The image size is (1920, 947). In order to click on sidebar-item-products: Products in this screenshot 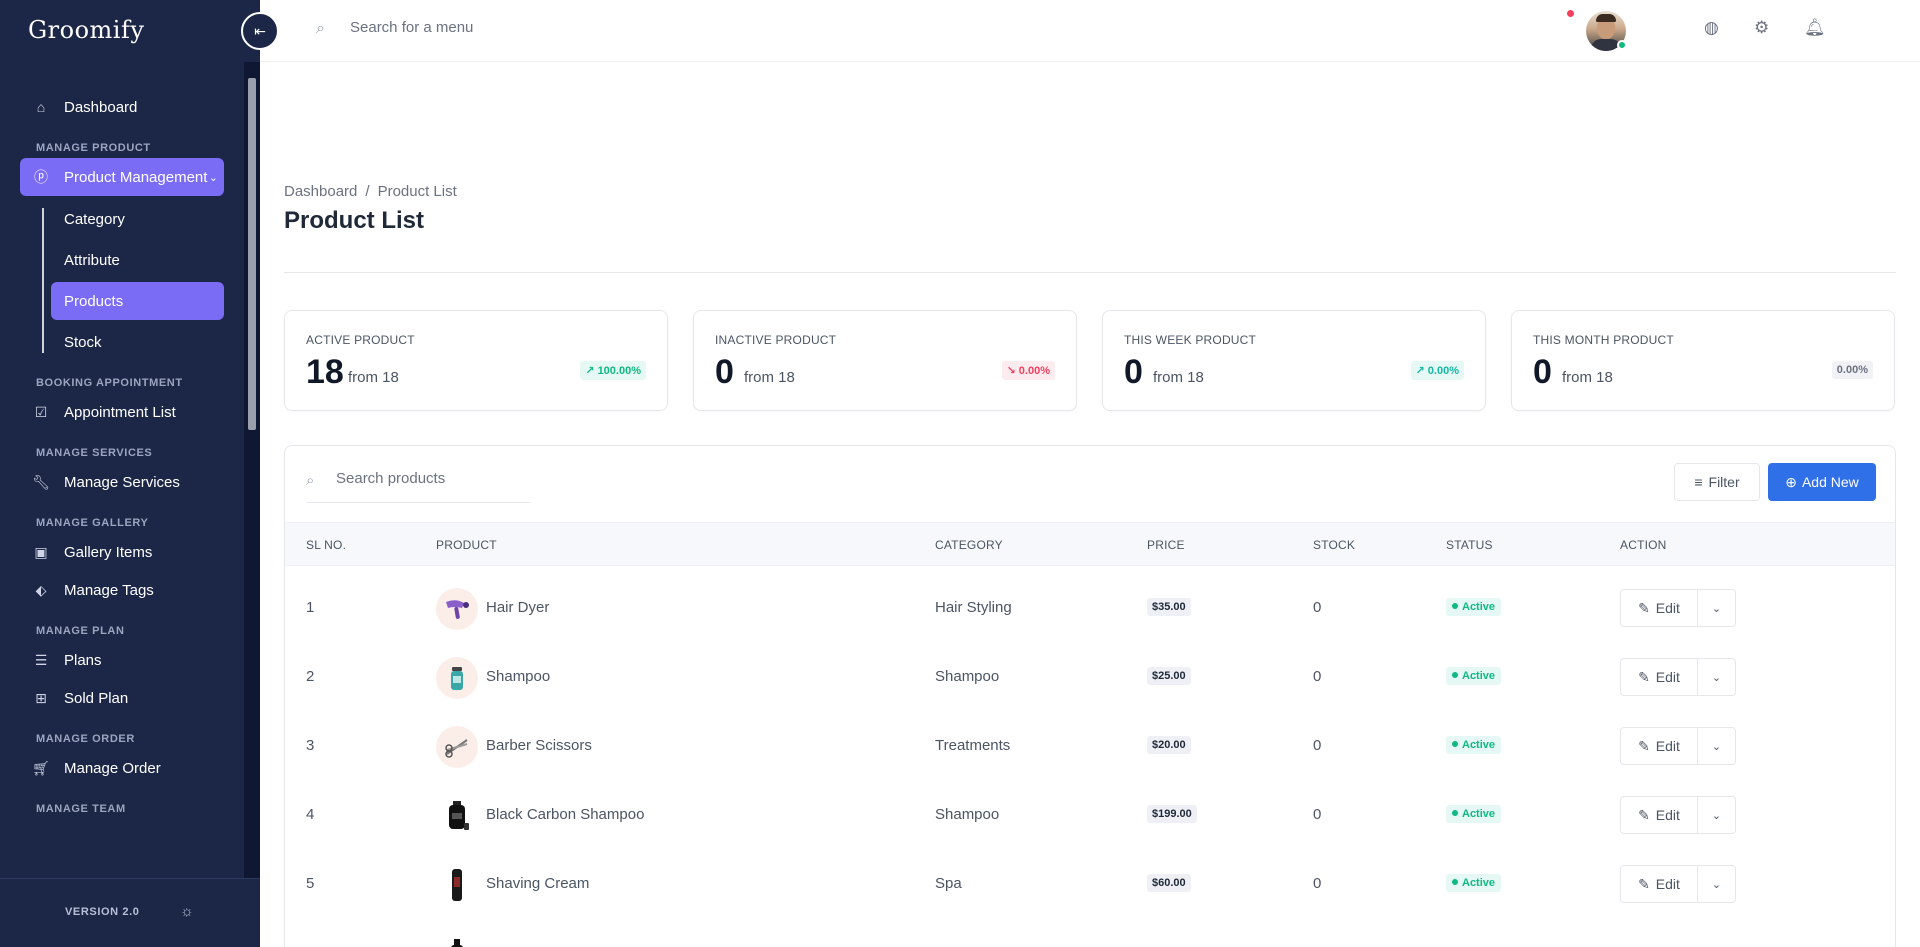, I will do `click(137, 301)`.